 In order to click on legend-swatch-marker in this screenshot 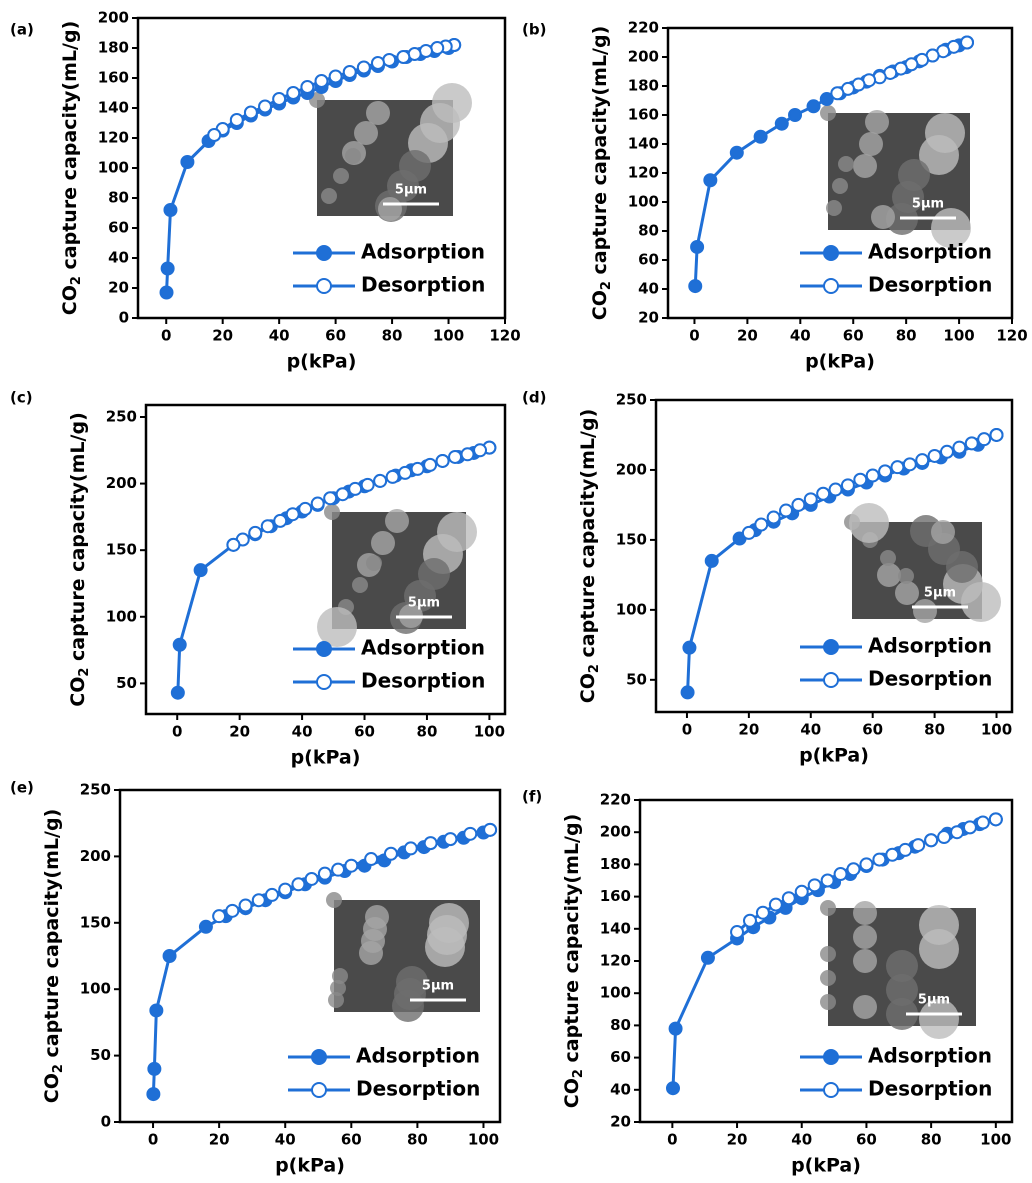, I will do `click(831, 286)`.